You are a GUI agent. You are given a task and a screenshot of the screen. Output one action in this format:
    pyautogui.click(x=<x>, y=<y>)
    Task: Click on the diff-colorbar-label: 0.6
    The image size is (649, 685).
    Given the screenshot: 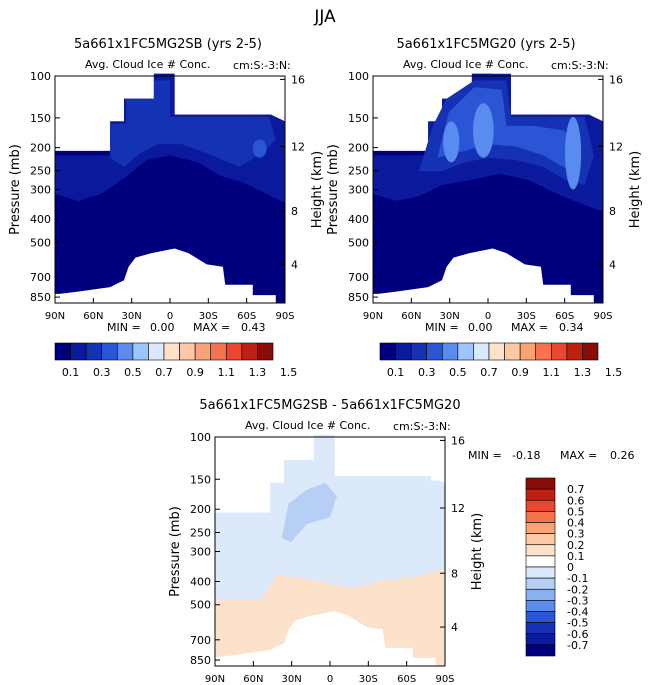 What is the action you would take?
    pyautogui.click(x=576, y=500)
    